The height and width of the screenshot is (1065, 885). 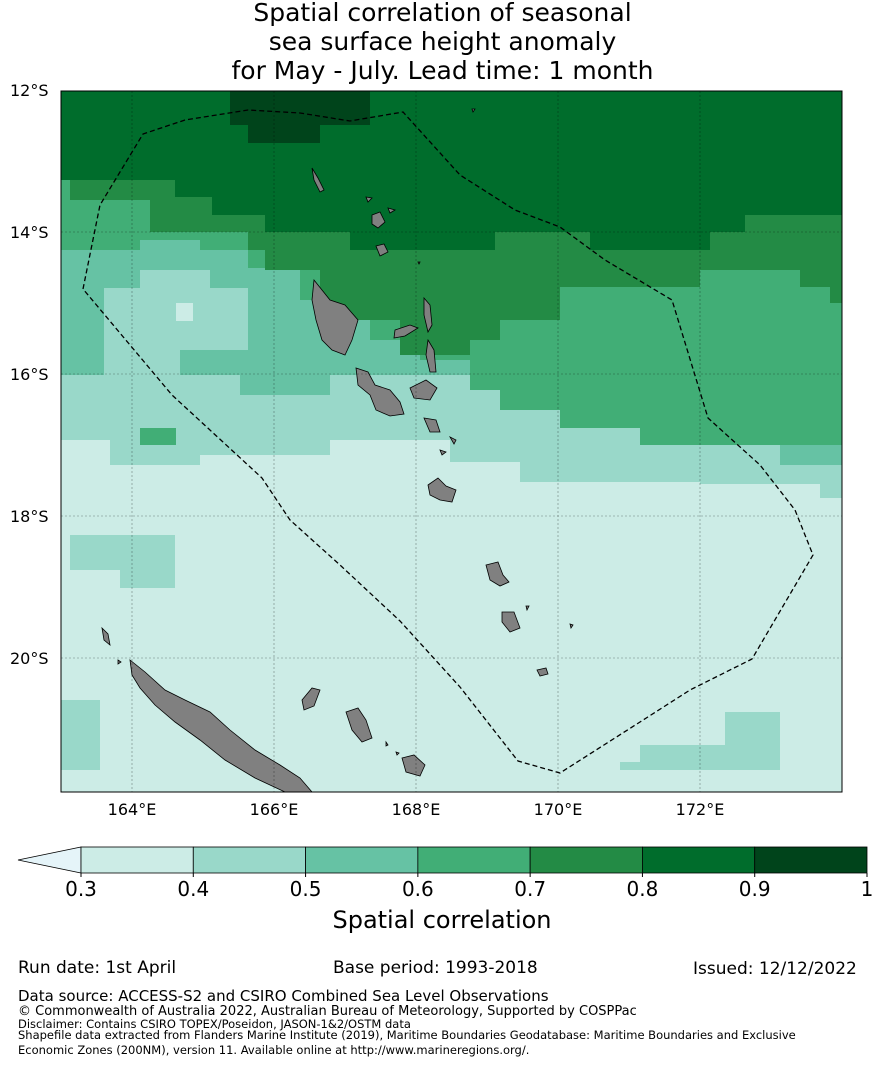 What do you see at coordinates (442, 41) in the screenshot?
I see `map-title-line-2: sea surface height anomaly` at bounding box center [442, 41].